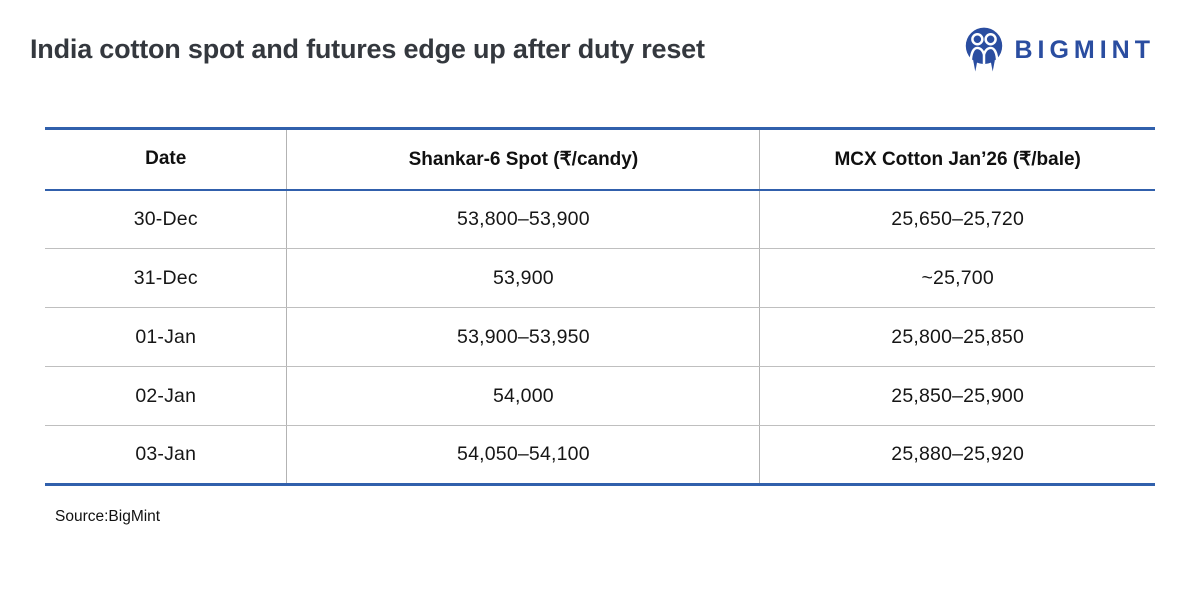 The height and width of the screenshot is (600, 1200). I want to click on col-header-shankar6-spot: Shankar-6 Spot (₹/candy), so click(523, 159).